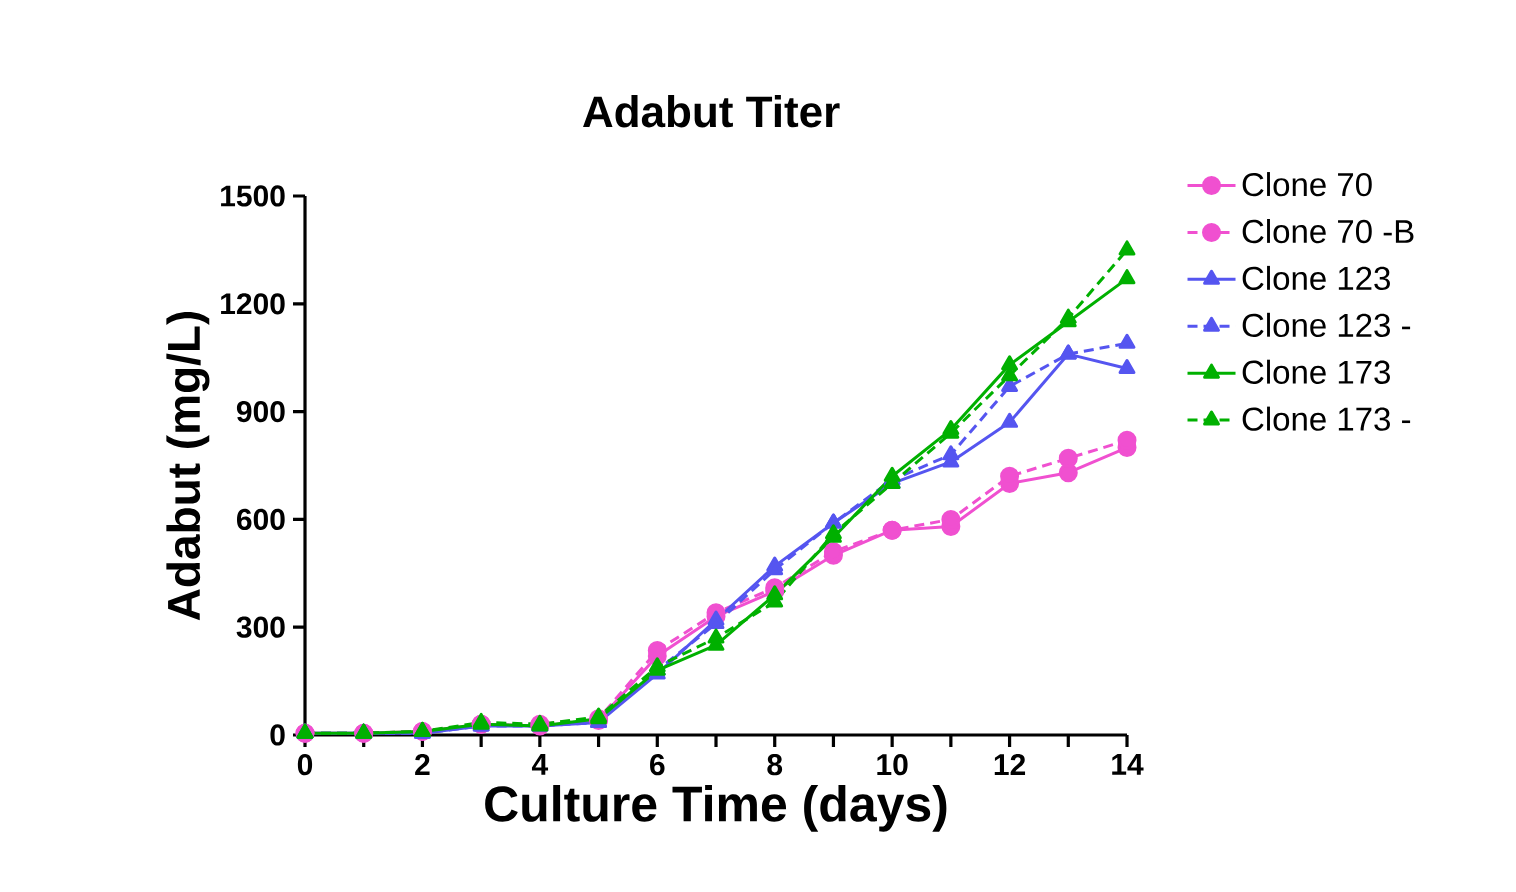  Describe the element at coordinates (540, 764) in the screenshot. I see `x-tick-label: 4` at that location.